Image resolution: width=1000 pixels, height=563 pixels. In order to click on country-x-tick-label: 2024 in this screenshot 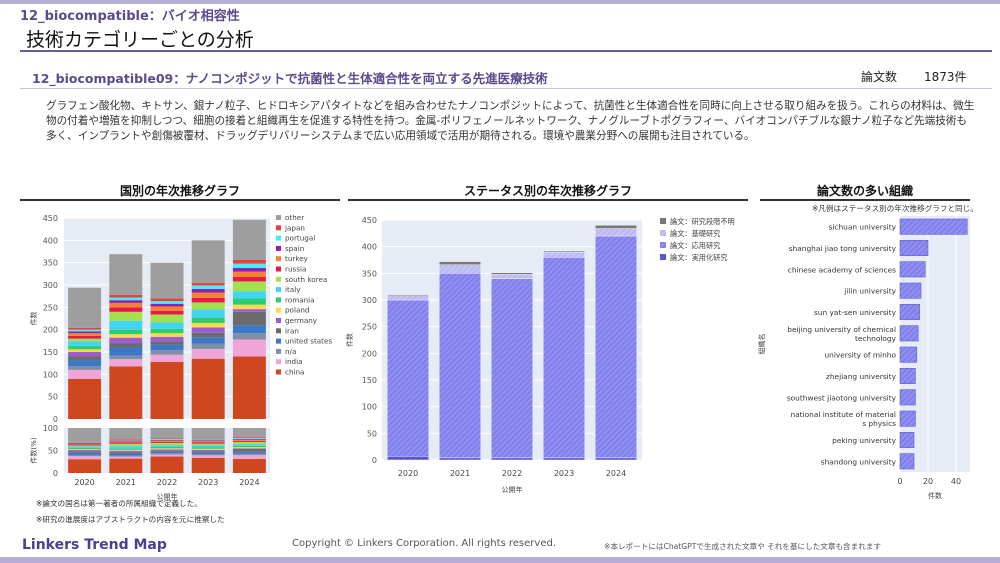, I will do `click(249, 482)`.